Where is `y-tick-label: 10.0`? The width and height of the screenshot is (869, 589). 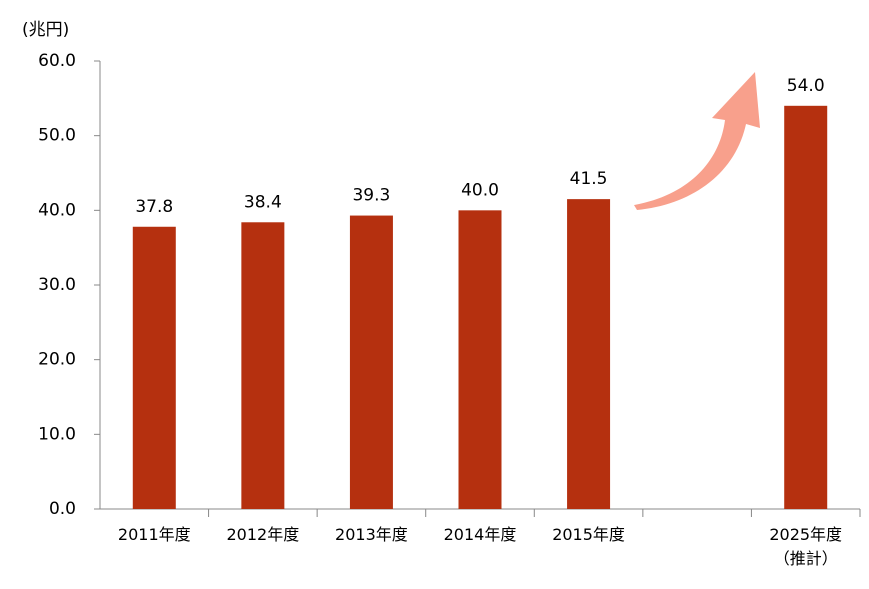 y-tick-label: 10.0 is located at coordinates (57, 434).